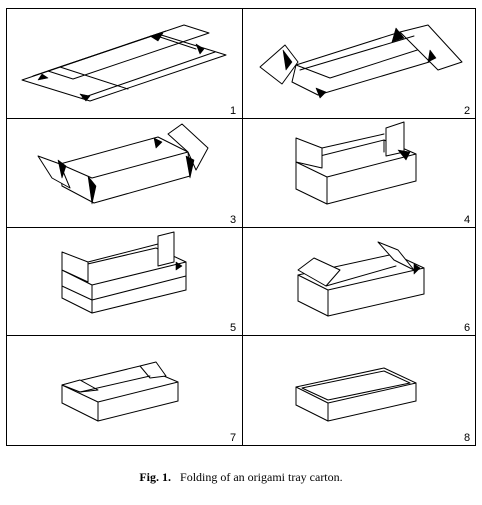 The width and height of the screenshot is (482, 505). Describe the element at coordinates (123, 164) in the screenshot. I see `step-3-corners-folding` at that location.